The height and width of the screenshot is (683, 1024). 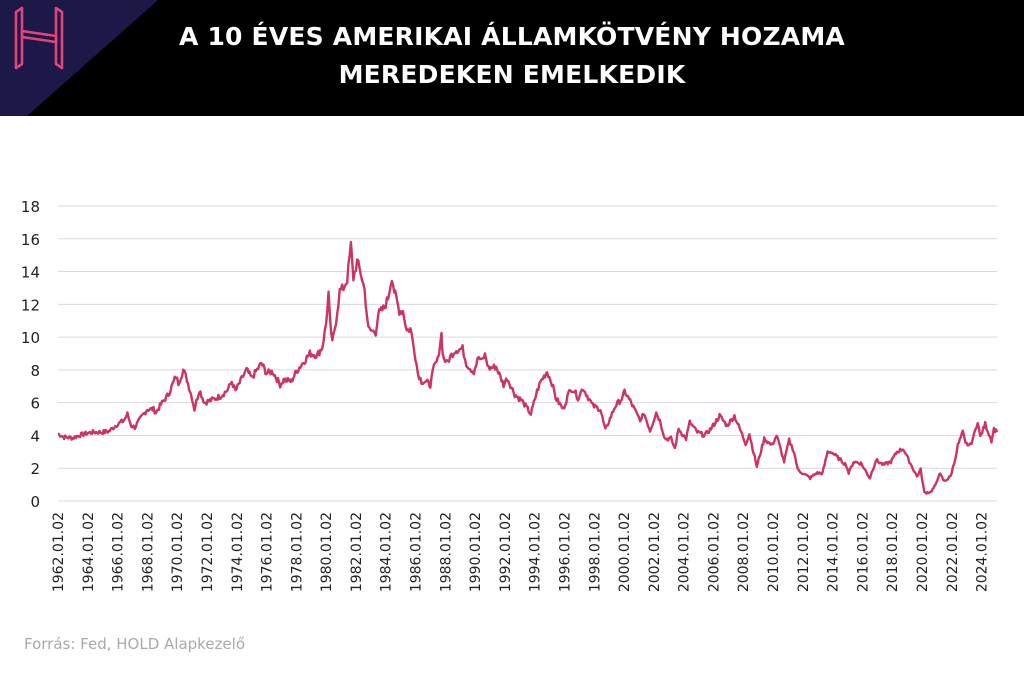 What do you see at coordinates (387, 552) in the screenshot?
I see `x-tick-label: 1984.01.02` at bounding box center [387, 552].